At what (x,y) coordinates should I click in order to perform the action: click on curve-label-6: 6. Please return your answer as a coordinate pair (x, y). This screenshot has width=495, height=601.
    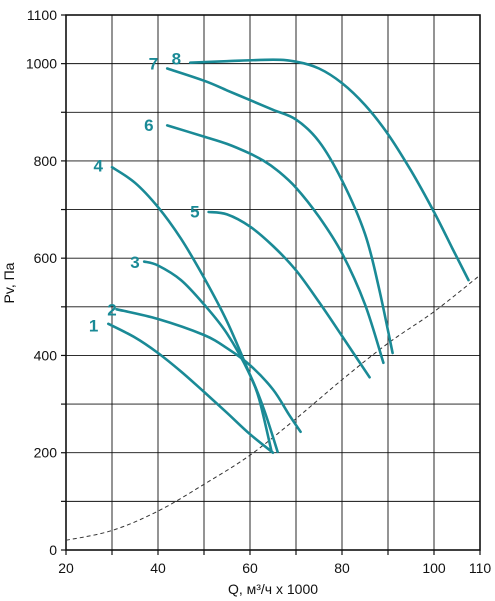
    Looking at the image, I should click on (148, 125).